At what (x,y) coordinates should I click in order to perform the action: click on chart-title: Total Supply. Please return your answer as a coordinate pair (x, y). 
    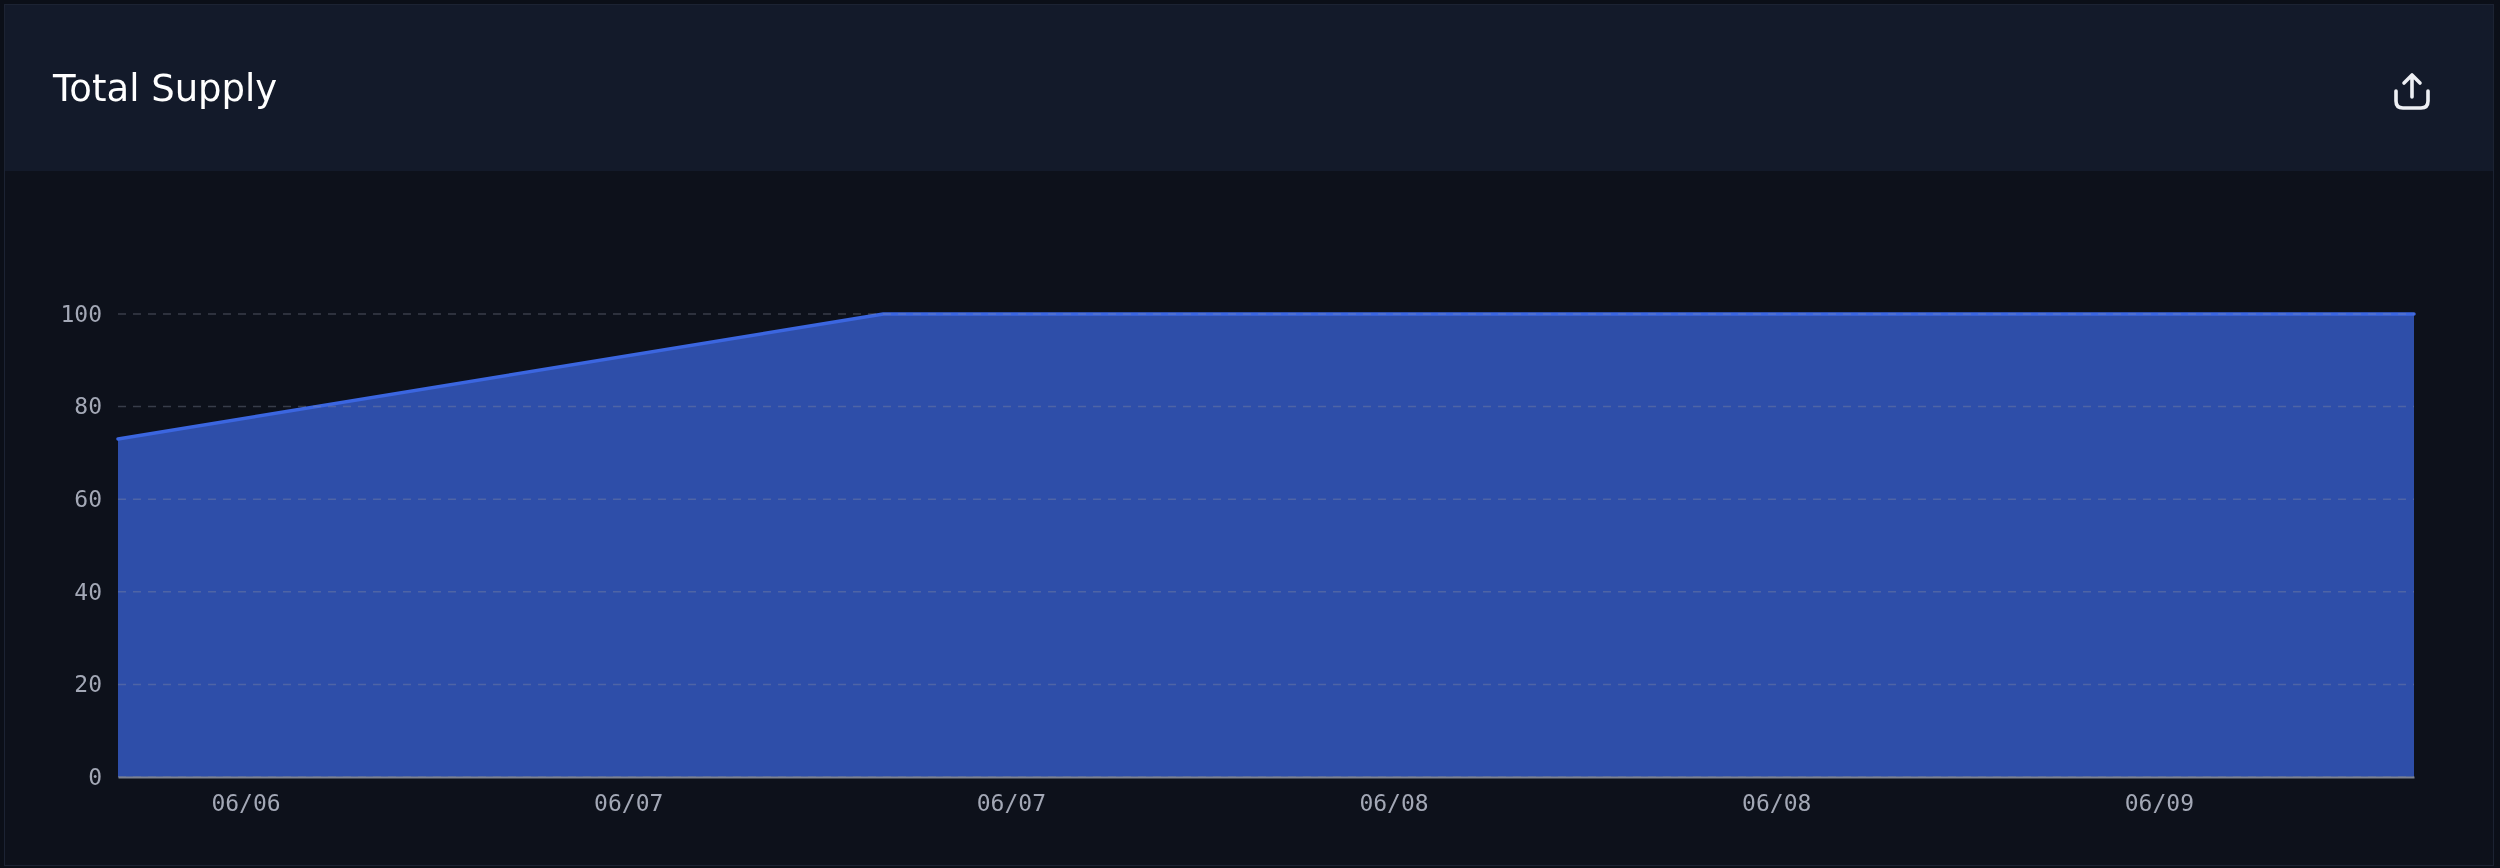
    Looking at the image, I should click on (165, 89).